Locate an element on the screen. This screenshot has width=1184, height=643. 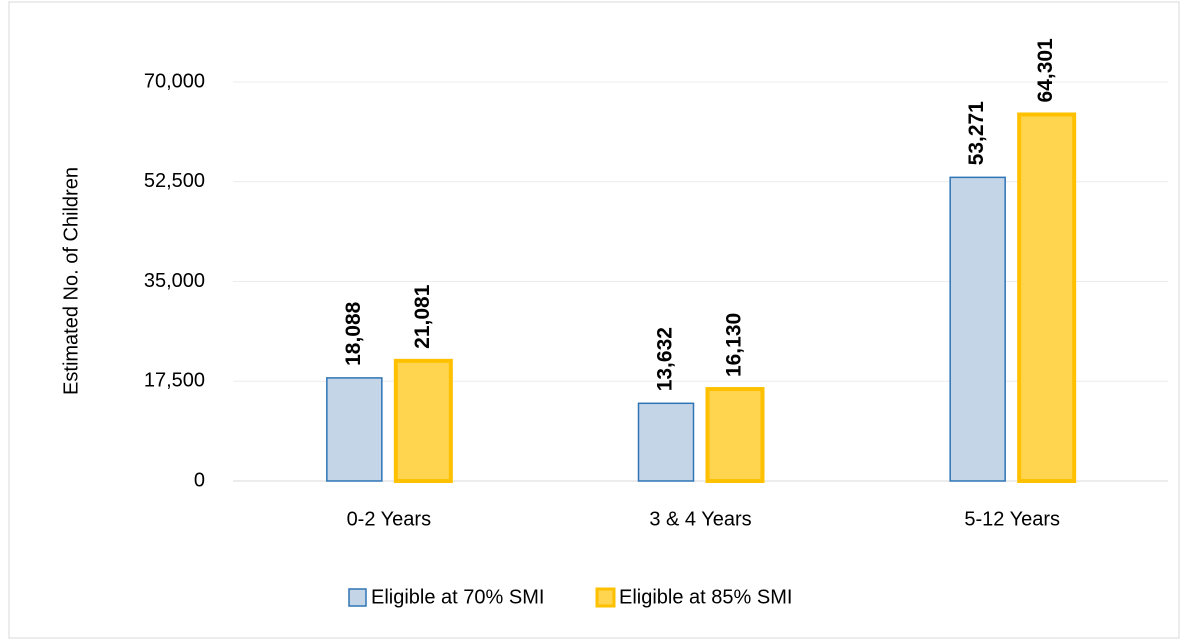
value-label: 18,088 is located at coordinates (353, 333).